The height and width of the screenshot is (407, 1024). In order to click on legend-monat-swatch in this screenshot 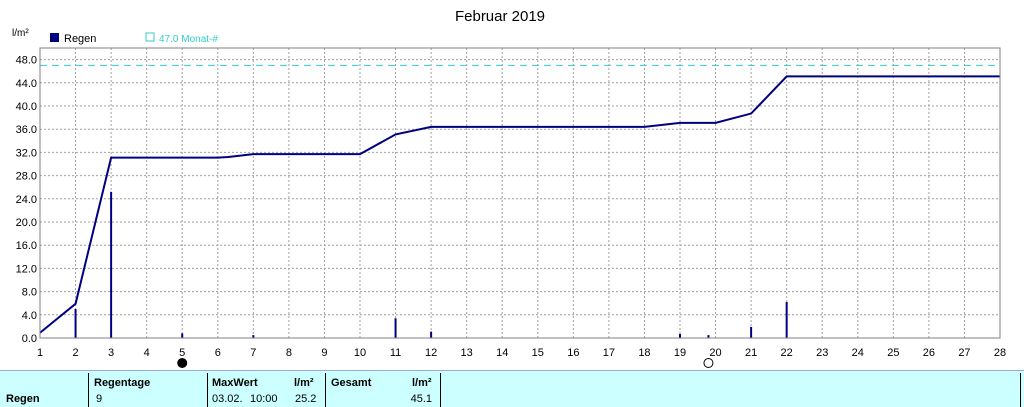, I will do `click(150, 37)`.